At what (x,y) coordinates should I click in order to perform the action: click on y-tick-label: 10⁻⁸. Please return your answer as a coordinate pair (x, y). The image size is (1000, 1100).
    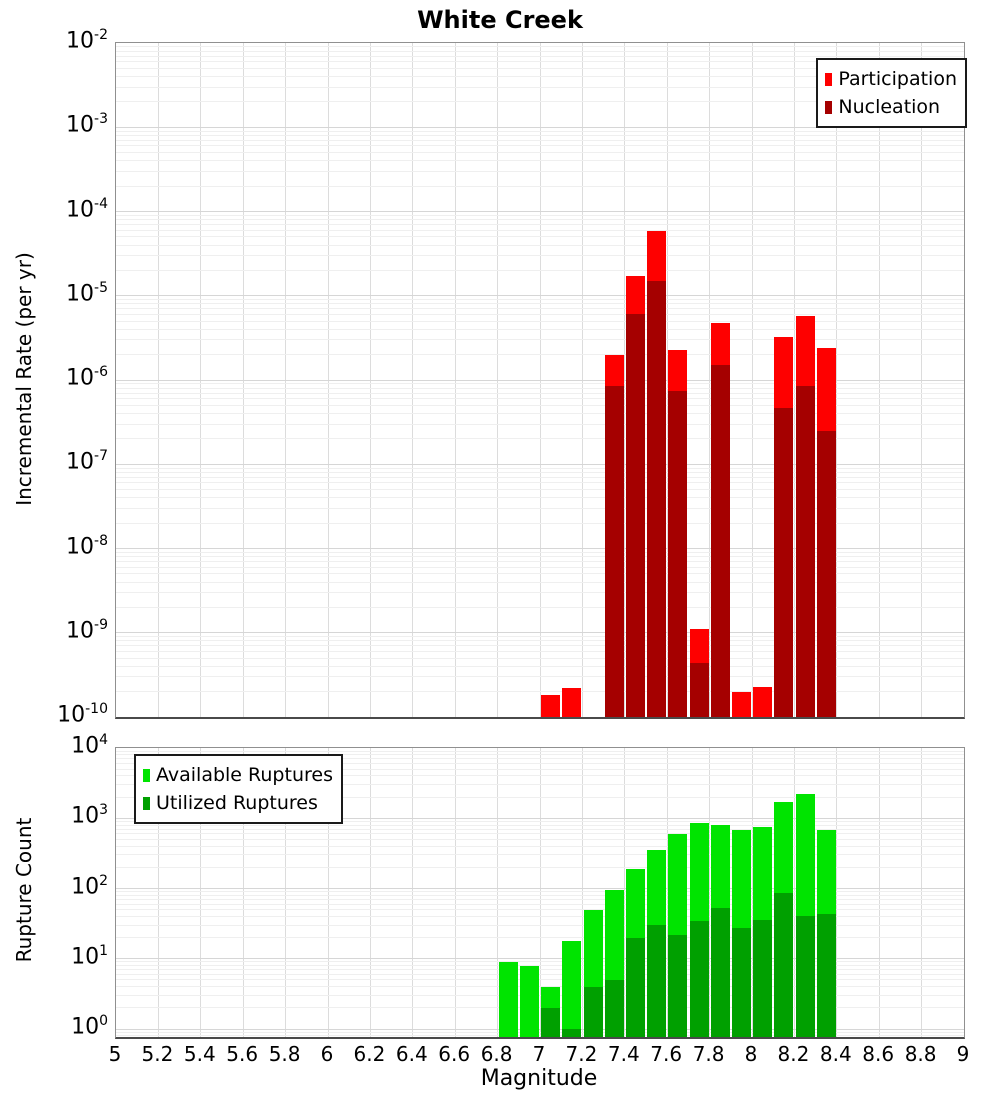
    Looking at the image, I should click on (87, 545).